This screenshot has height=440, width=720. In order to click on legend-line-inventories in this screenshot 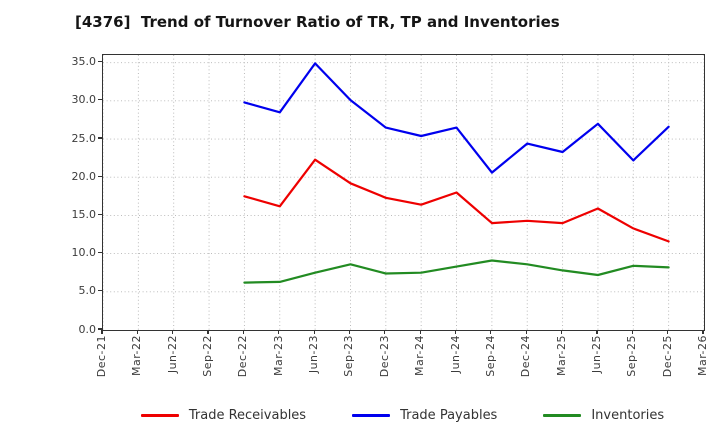, I will do `click(562, 415)`.